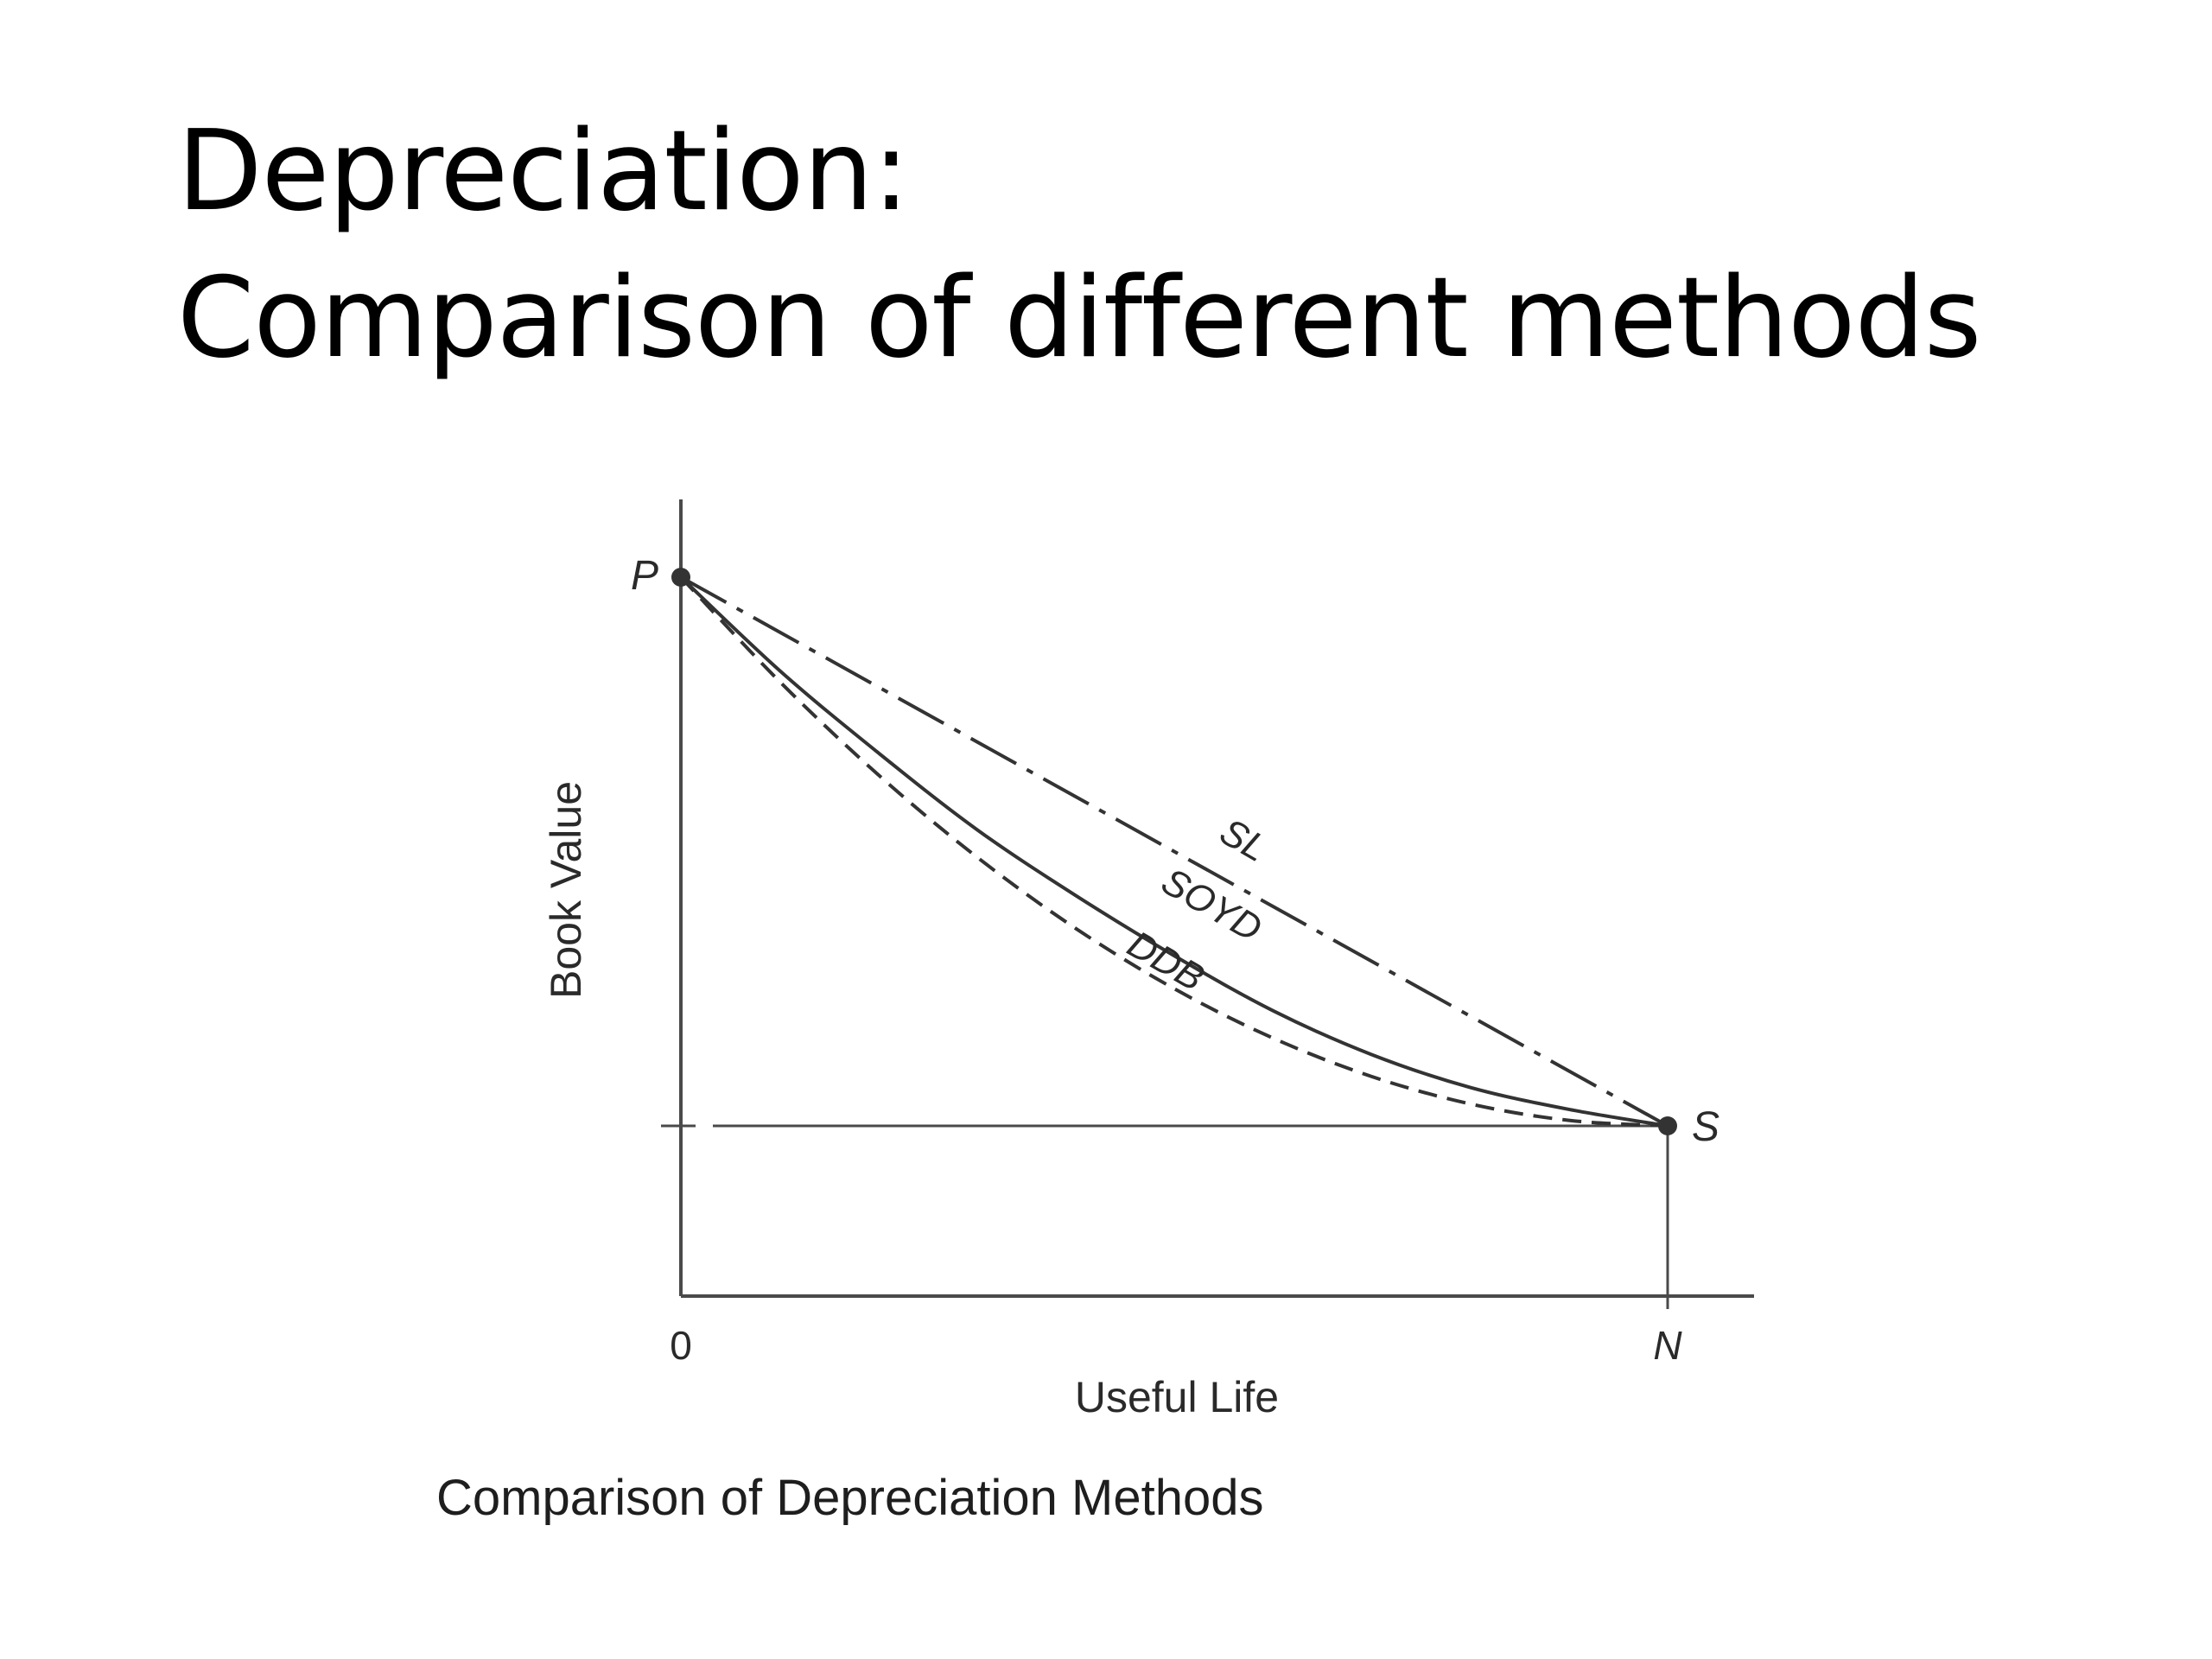 Image resolution: width=2212 pixels, height=1659 pixels. Describe the element at coordinates (566, 890) in the screenshot. I see `y-axis-label: Book Value` at that location.